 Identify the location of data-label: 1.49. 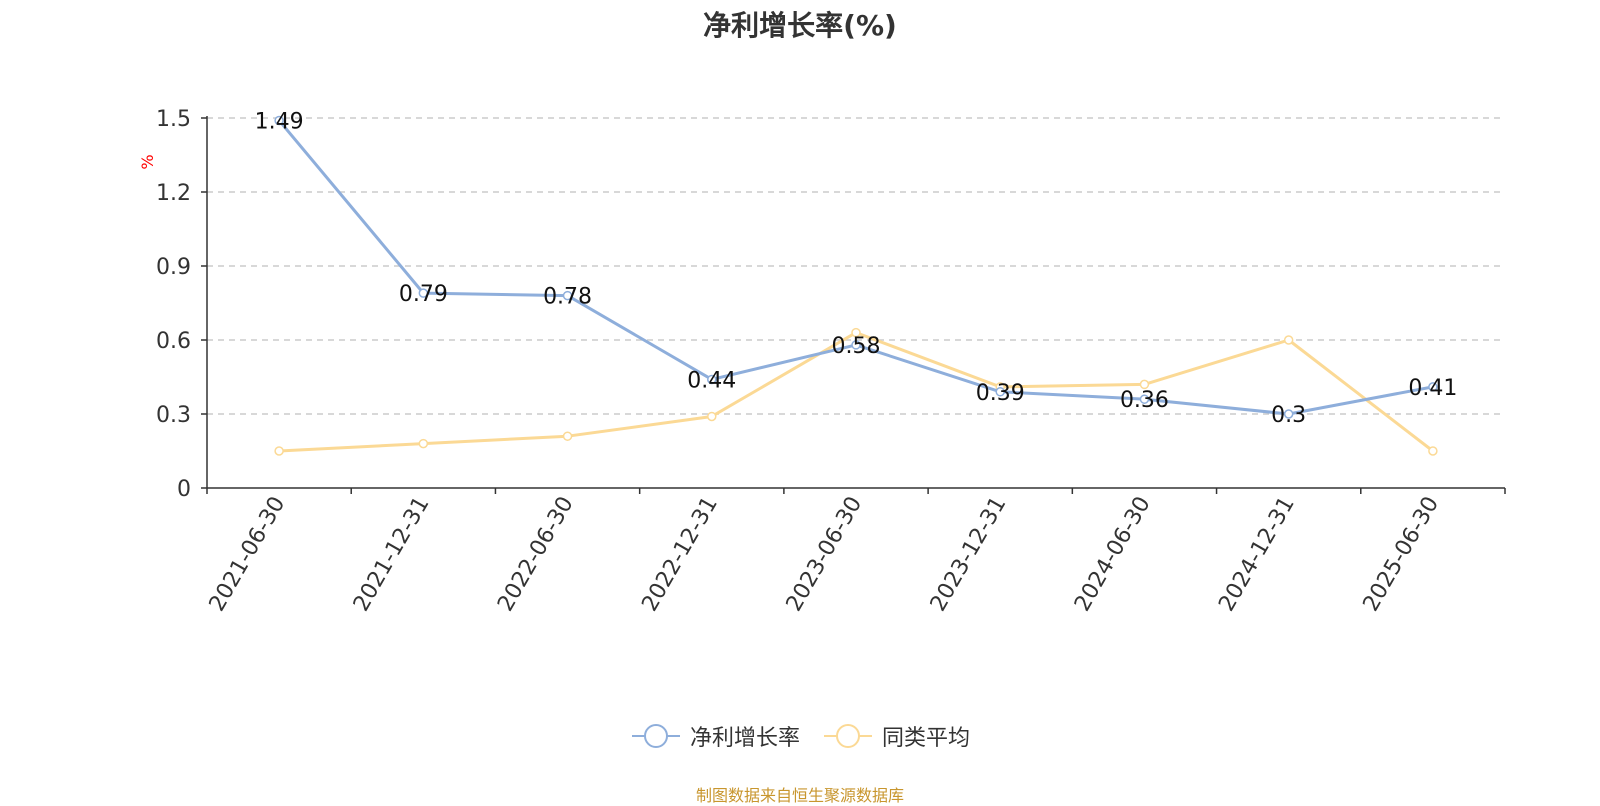
(279, 121).